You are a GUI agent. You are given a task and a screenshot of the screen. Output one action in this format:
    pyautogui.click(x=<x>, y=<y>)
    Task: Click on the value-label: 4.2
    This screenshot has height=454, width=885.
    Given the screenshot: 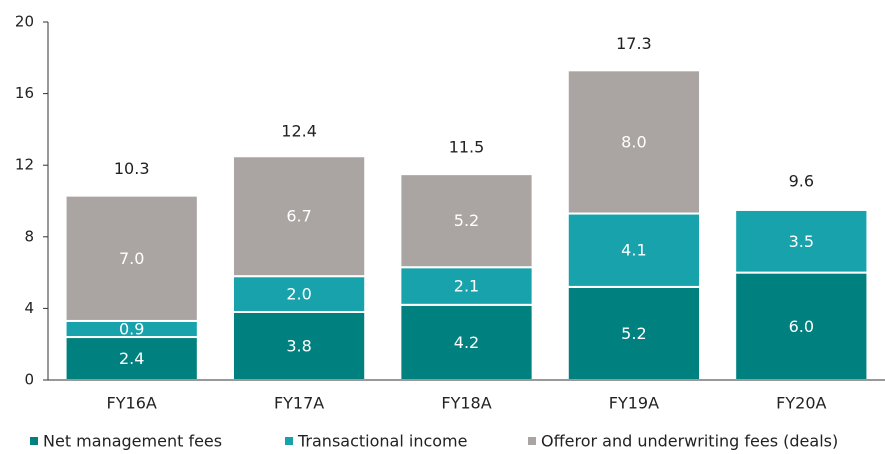 What is the action you would take?
    pyautogui.click(x=466, y=342)
    